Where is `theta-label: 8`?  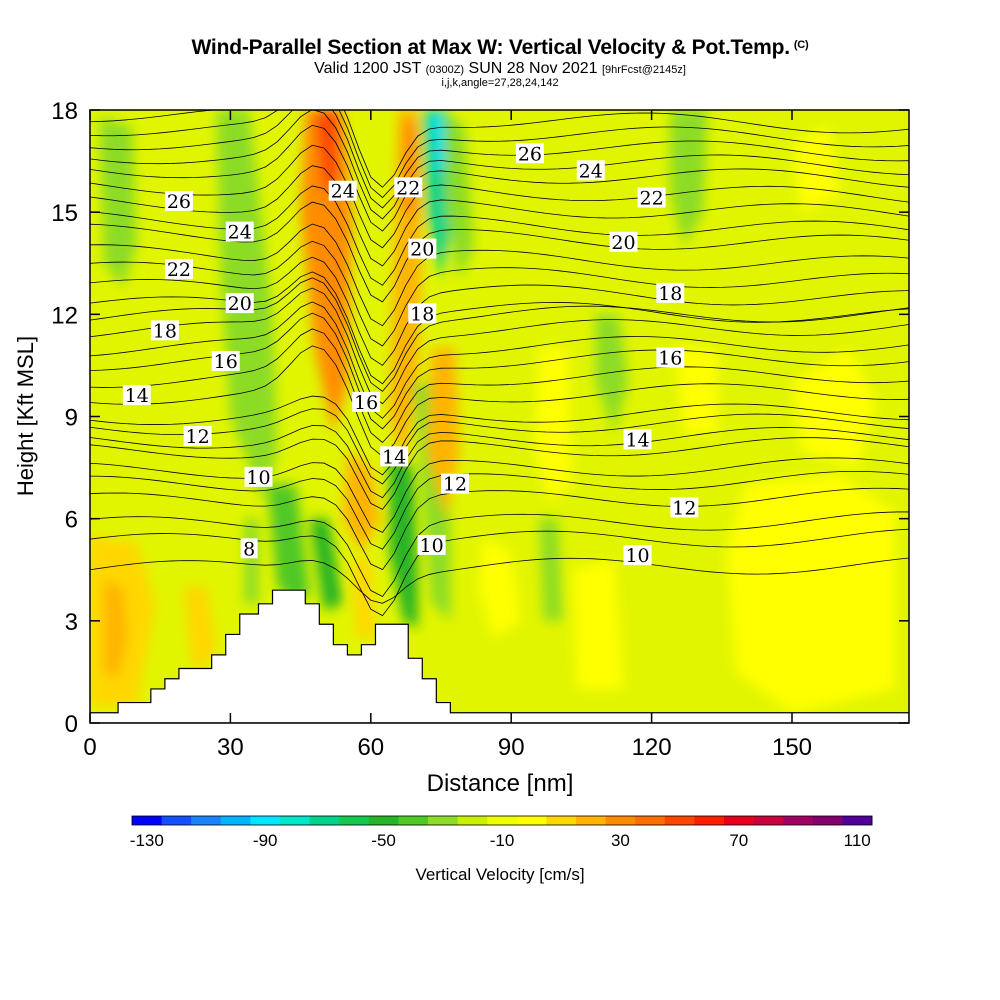 theta-label: 8 is located at coordinates (249, 549).